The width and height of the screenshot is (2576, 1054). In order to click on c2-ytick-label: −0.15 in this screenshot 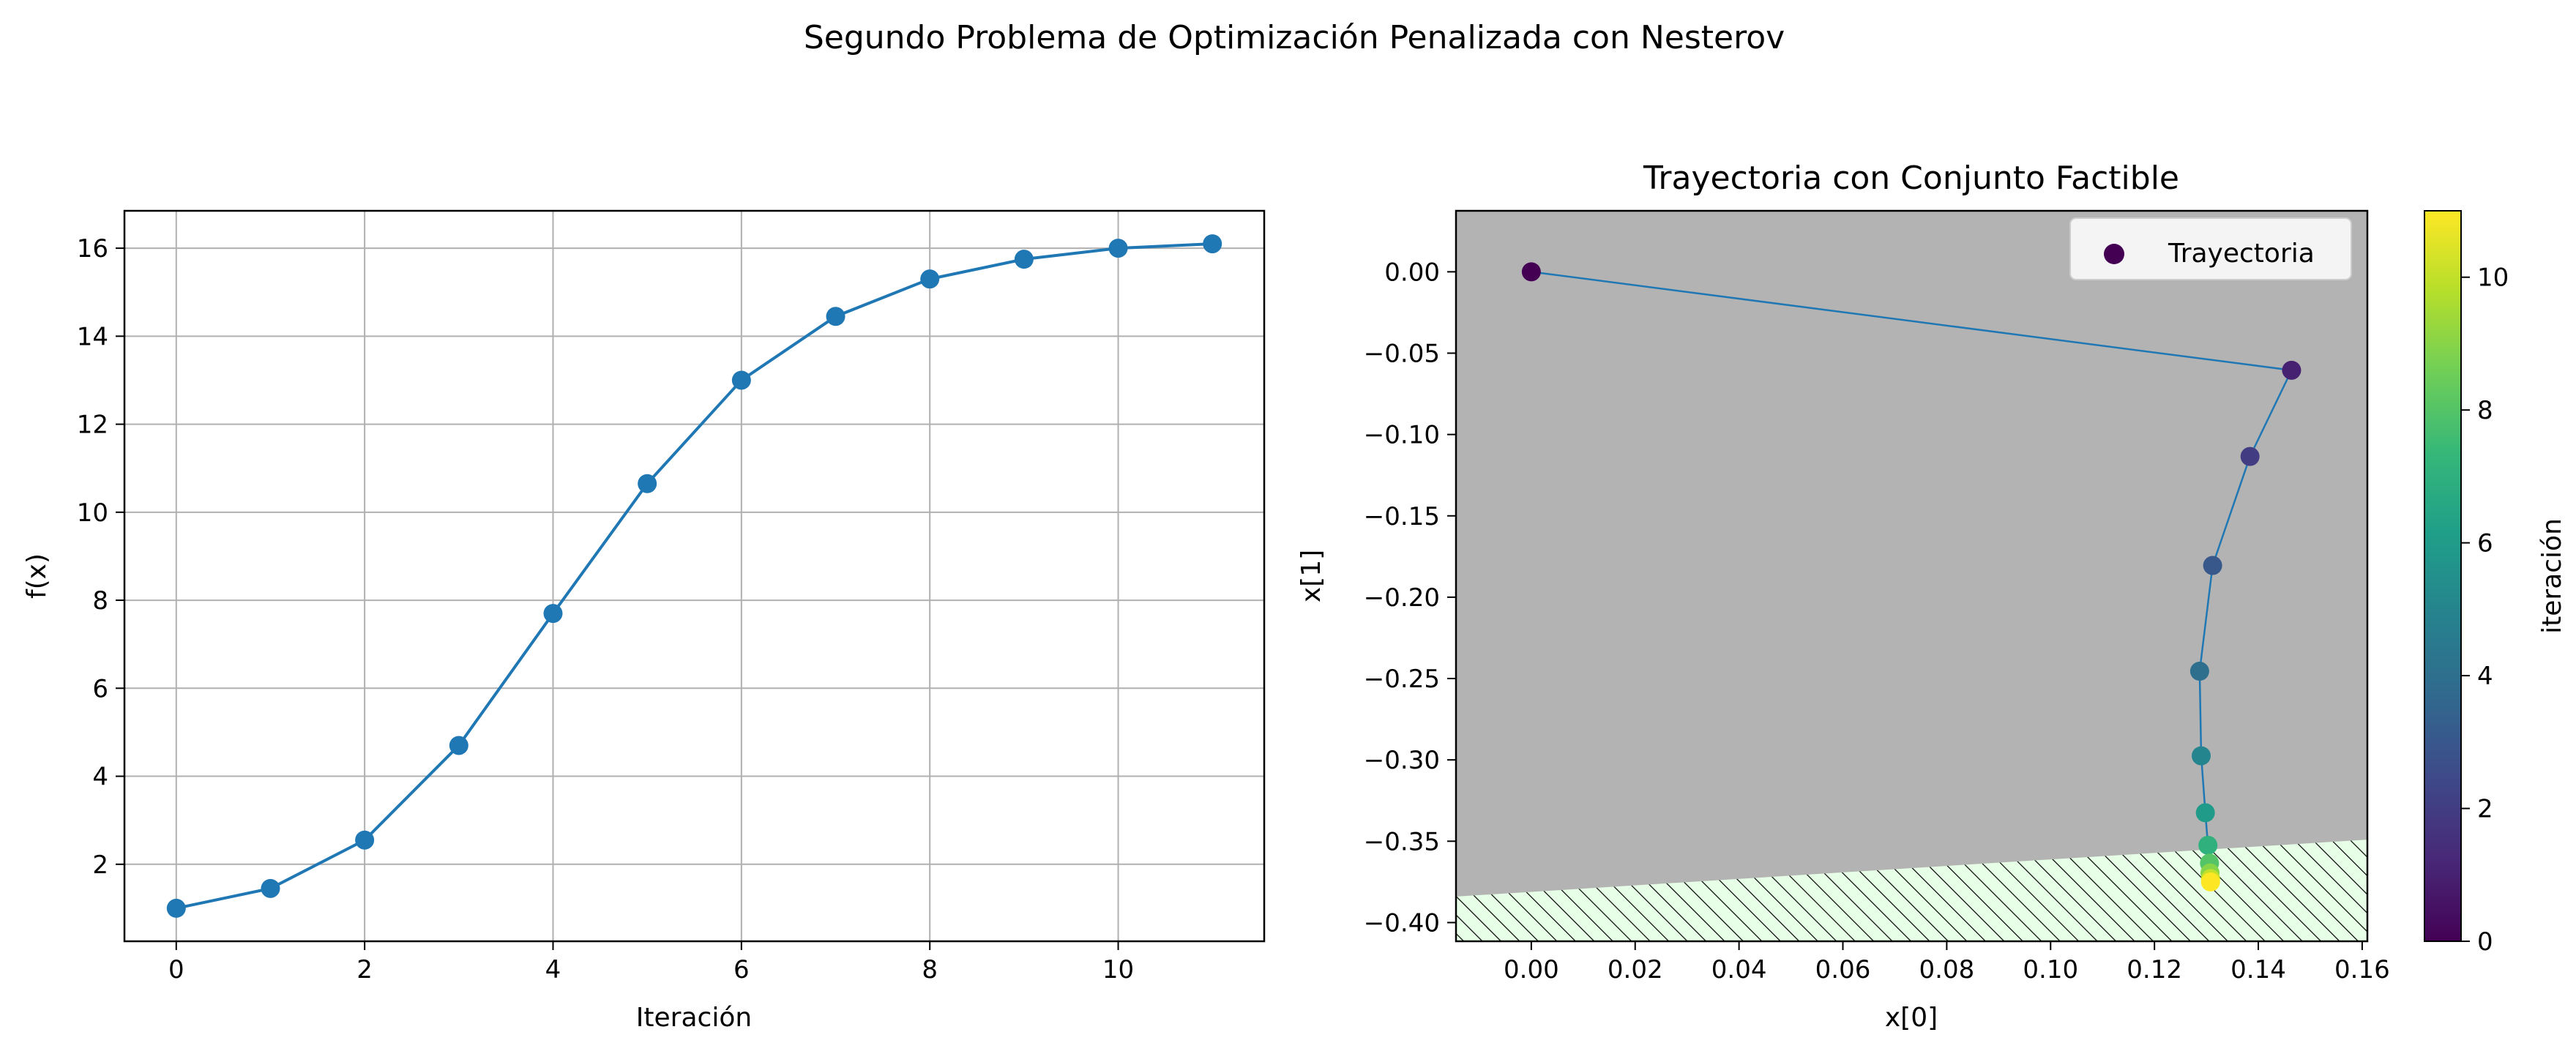, I will do `click(1402, 516)`.